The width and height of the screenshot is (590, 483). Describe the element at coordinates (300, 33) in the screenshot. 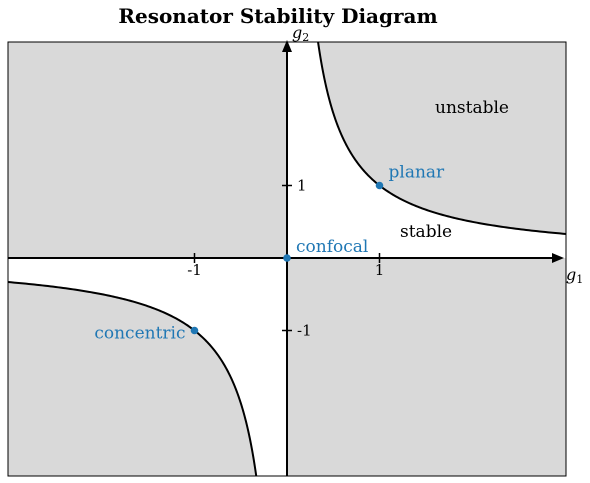

I see `y-axis-label: g2` at that location.